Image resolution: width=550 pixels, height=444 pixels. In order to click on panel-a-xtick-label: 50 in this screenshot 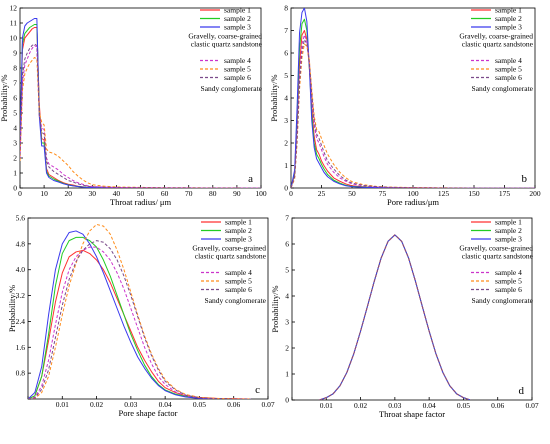, I will do `click(141, 193)`.